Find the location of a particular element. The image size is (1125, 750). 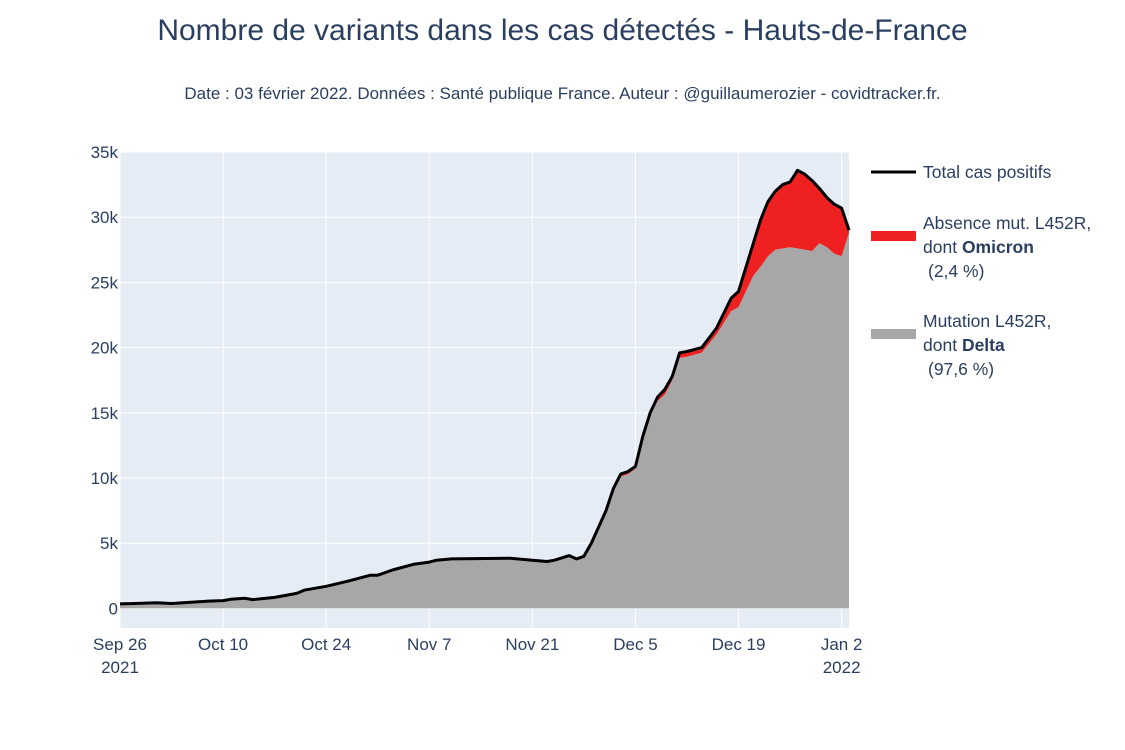

y-tick-label: 25k is located at coordinates (105, 282).